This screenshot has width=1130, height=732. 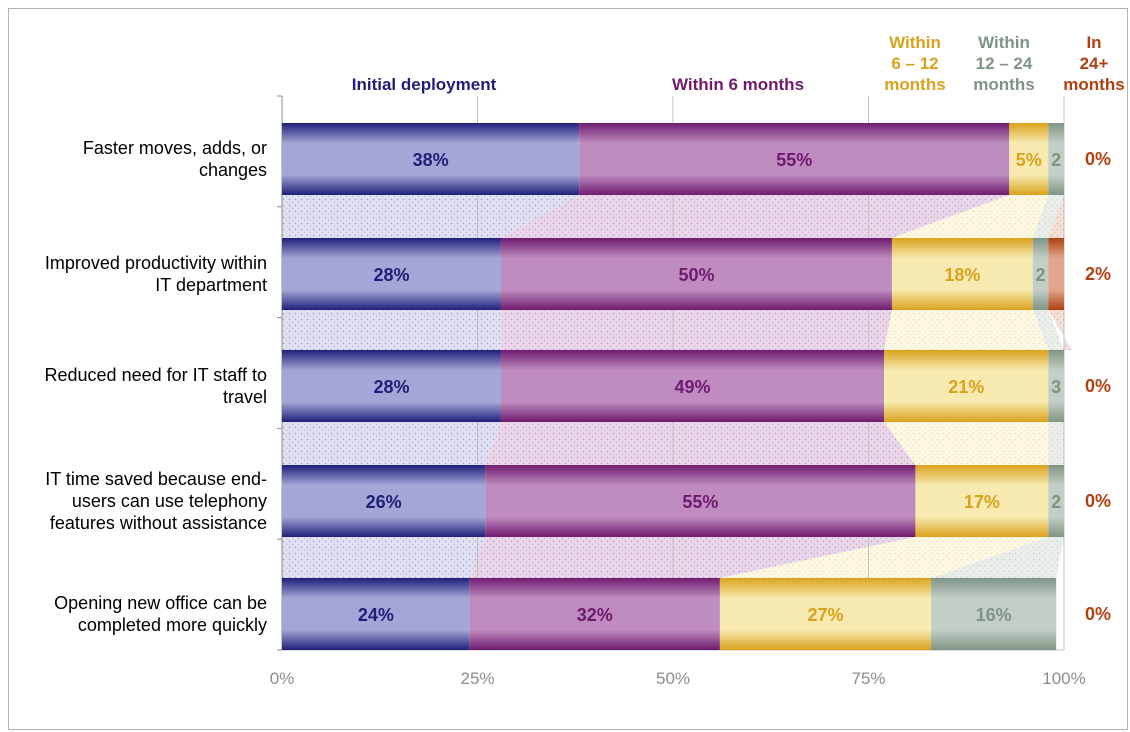 What do you see at coordinates (156, 263) in the screenshot?
I see `category-label: Improved productivity within` at bounding box center [156, 263].